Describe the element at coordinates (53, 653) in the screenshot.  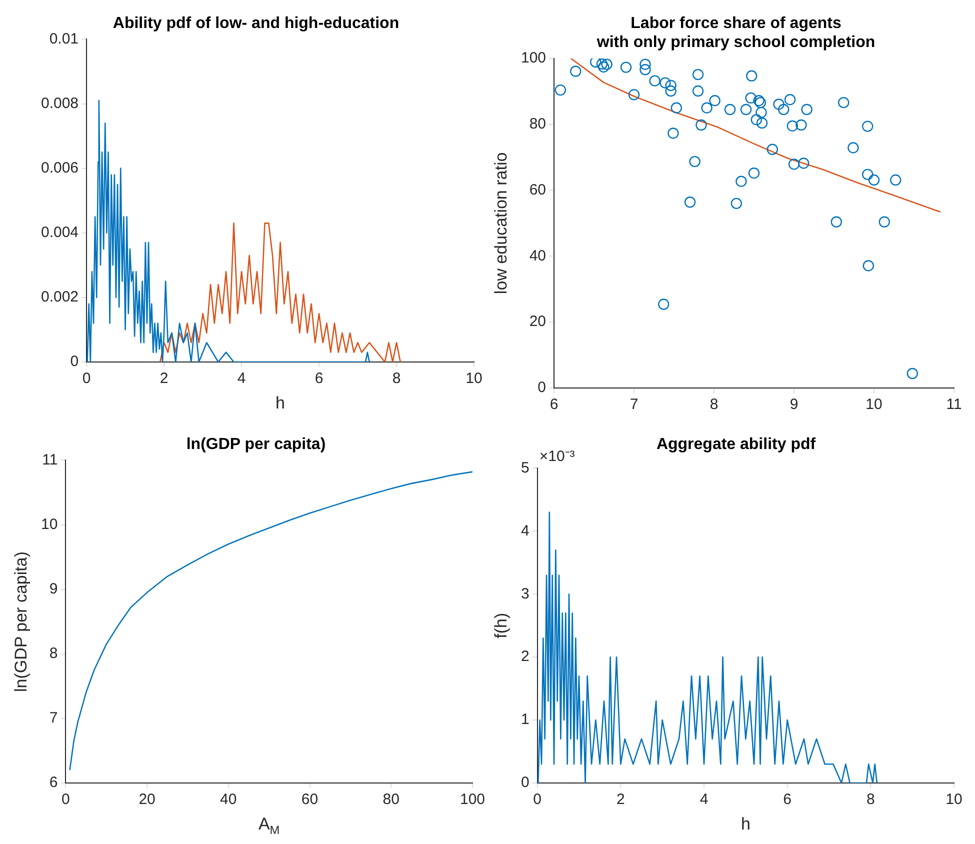
I see `y-tick-label: 8` at that location.